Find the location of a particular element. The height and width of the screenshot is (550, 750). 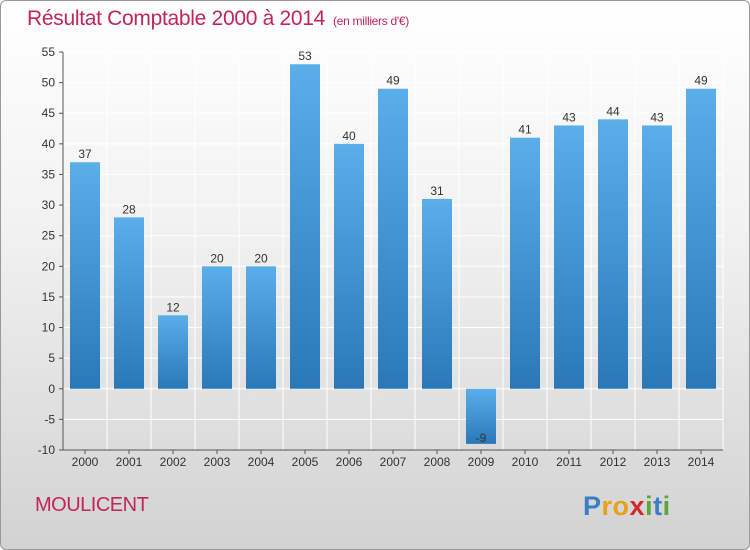

data-label: -9 is located at coordinates (481, 438).